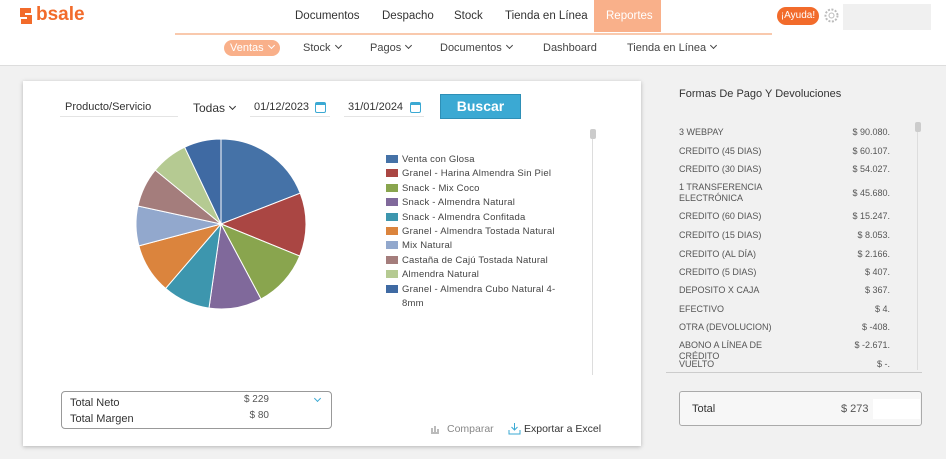 The width and height of the screenshot is (946, 459). Describe the element at coordinates (896, 409) in the screenshot. I see `total-mask` at that location.